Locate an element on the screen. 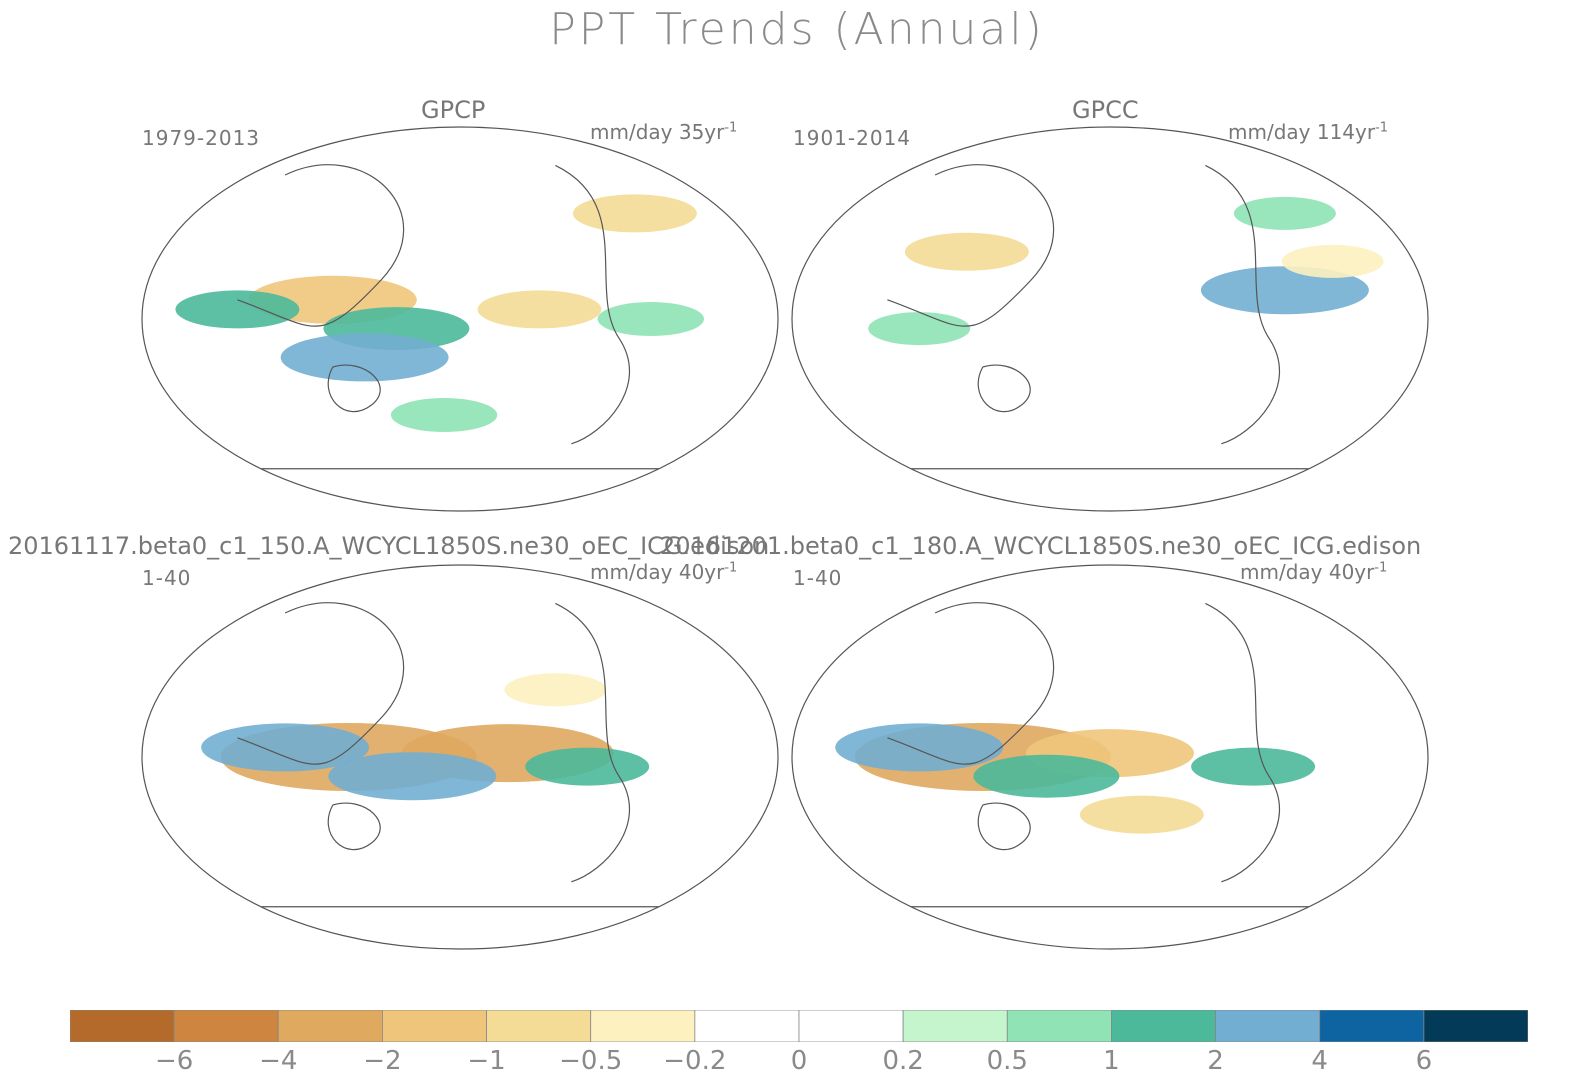 This screenshot has height=1079, width=1594. colorbar-tick-label: −2 is located at coordinates (382, 1061).